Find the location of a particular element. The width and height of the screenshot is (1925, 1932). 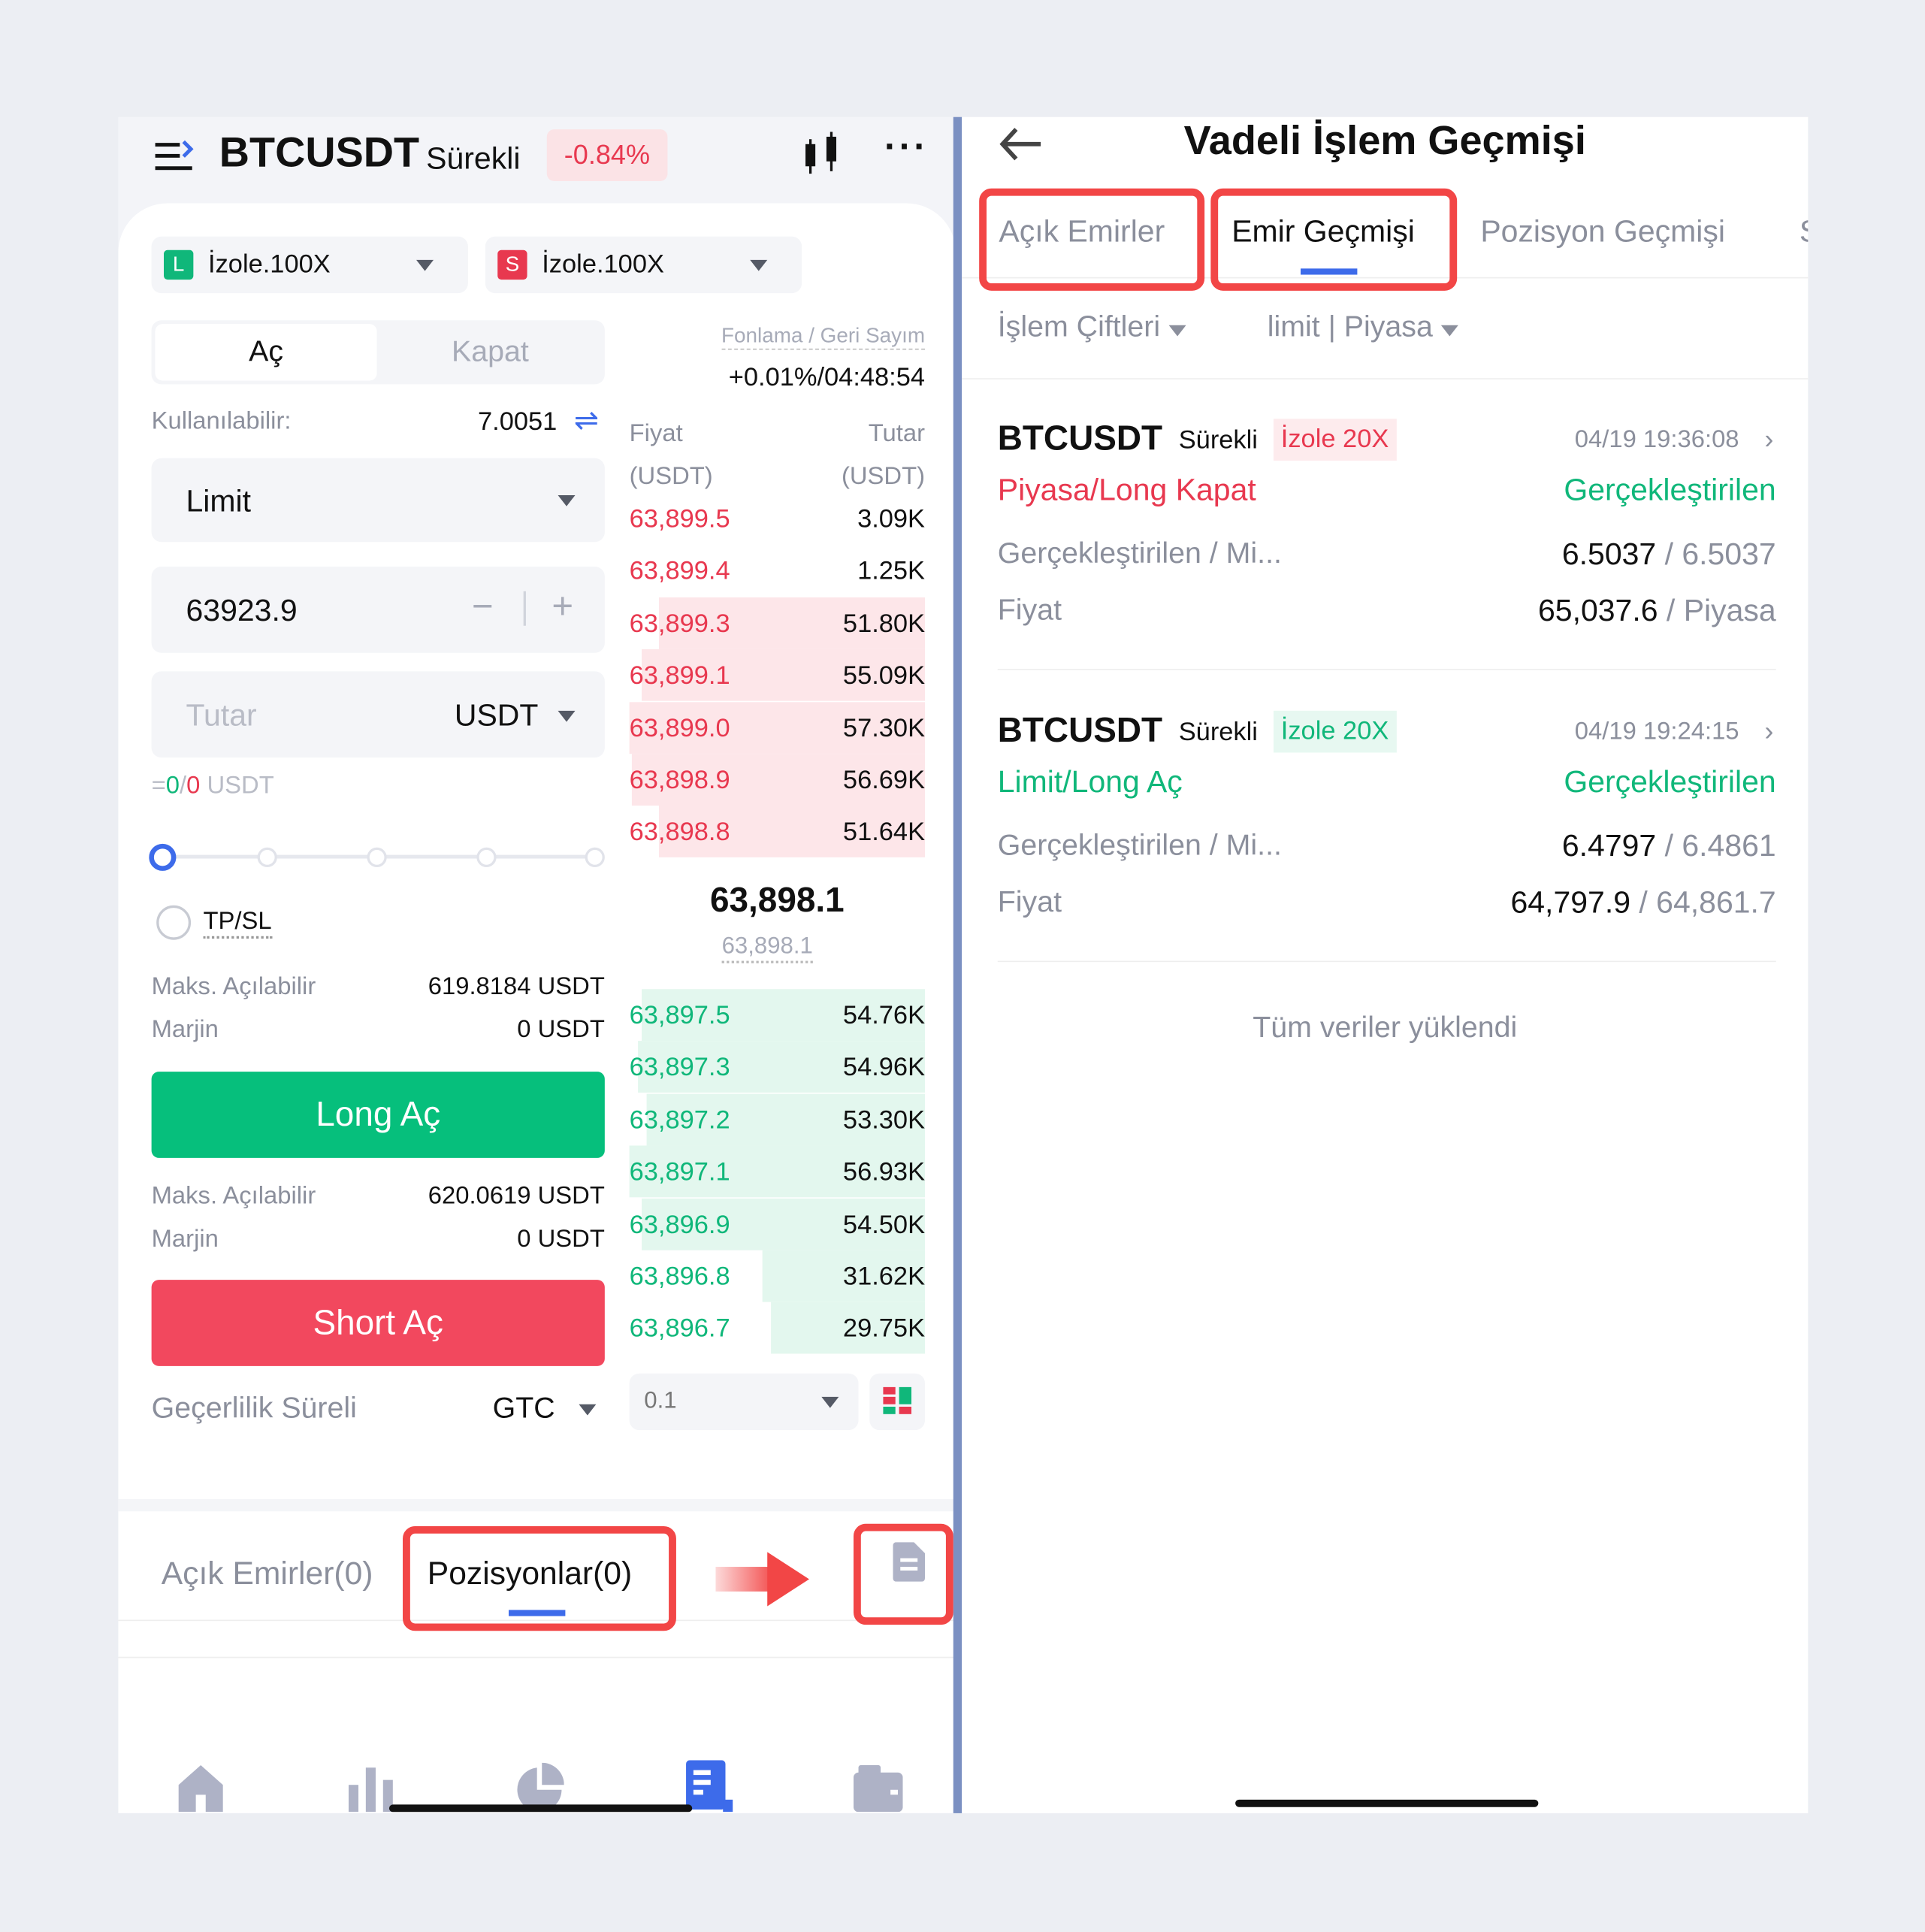

ask-row: 63,899.3 51.80K is located at coordinates (778, 623).